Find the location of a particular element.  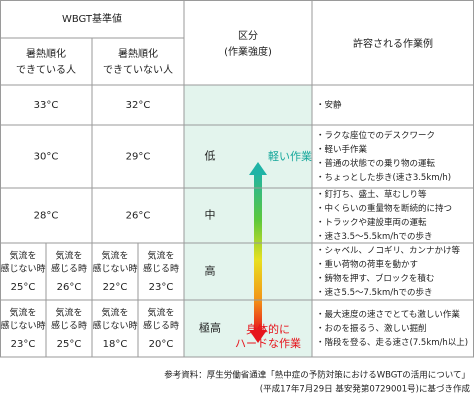

header-wbgt: WBGT基準値 is located at coordinates (92, 18).